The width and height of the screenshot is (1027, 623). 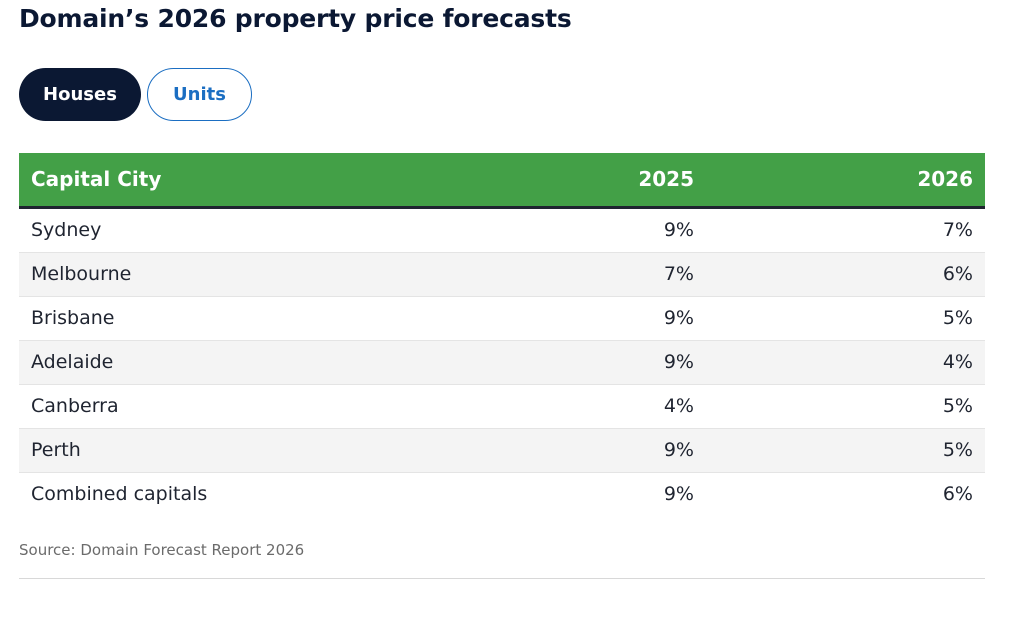 I want to click on city-cell: Adelaide, so click(x=241, y=362).